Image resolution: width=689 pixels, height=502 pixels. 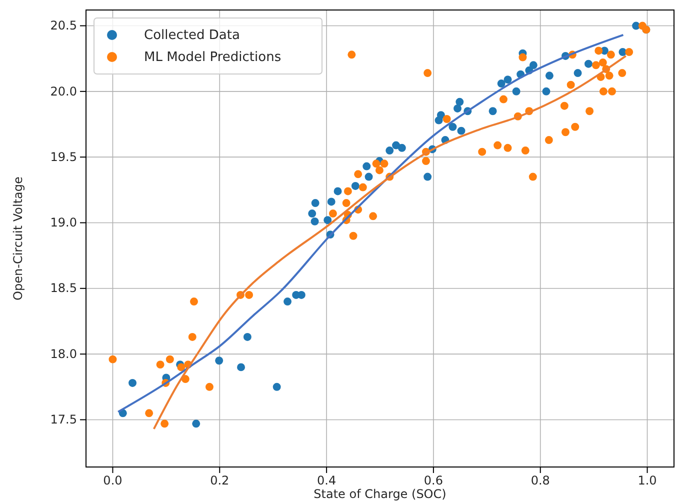 What do you see at coordinates (540, 481) in the screenshot?
I see `x-tick-label: 0.8` at bounding box center [540, 481].